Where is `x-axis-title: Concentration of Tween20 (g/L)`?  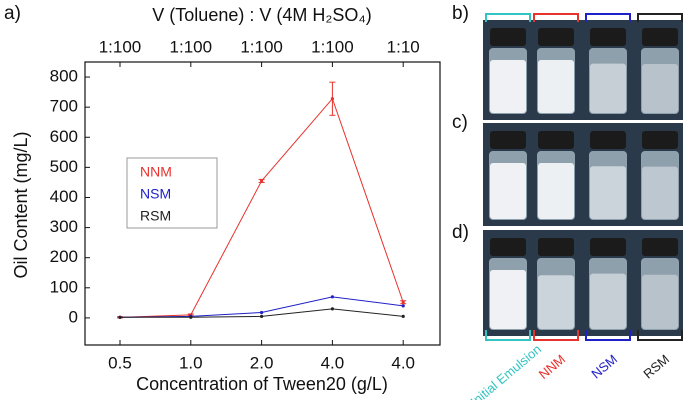
x-axis-title: Concentration of Tween20 (g/L) is located at coordinates (262, 384).